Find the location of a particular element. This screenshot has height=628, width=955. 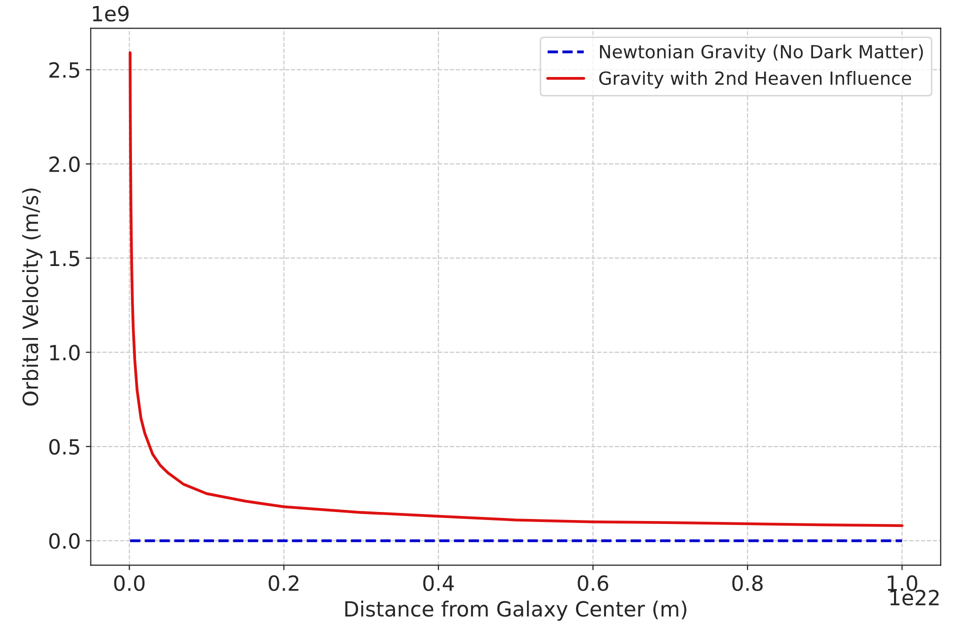

y-tick-label: 2.5 is located at coordinates (64, 70).